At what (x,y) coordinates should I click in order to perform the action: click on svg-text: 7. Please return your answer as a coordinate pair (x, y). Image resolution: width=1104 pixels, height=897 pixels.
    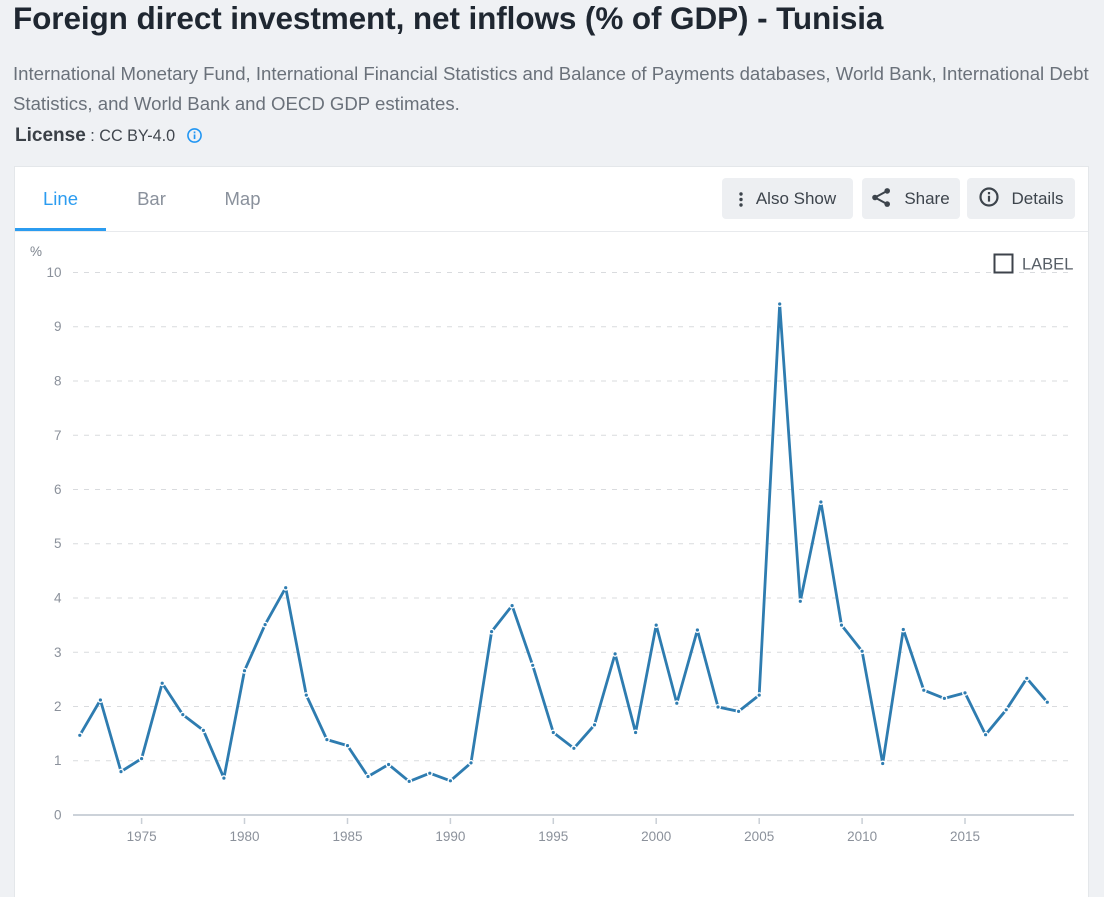
    Looking at the image, I should click on (58, 435).